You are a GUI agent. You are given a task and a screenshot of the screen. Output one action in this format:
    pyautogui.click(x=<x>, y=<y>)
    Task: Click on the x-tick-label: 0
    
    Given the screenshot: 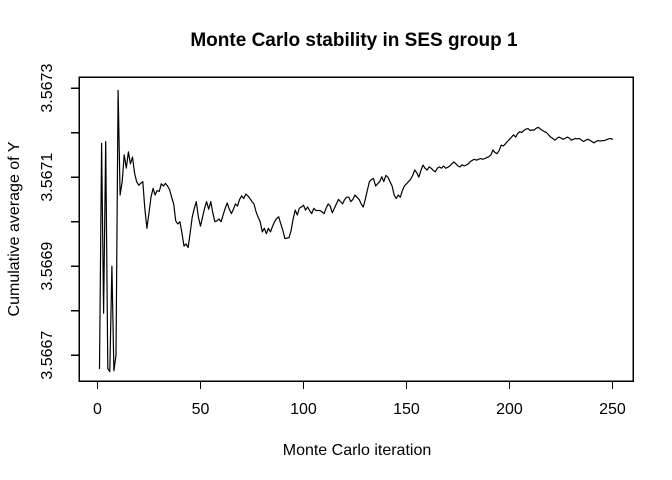 What is the action you would take?
    pyautogui.click(x=97, y=409)
    